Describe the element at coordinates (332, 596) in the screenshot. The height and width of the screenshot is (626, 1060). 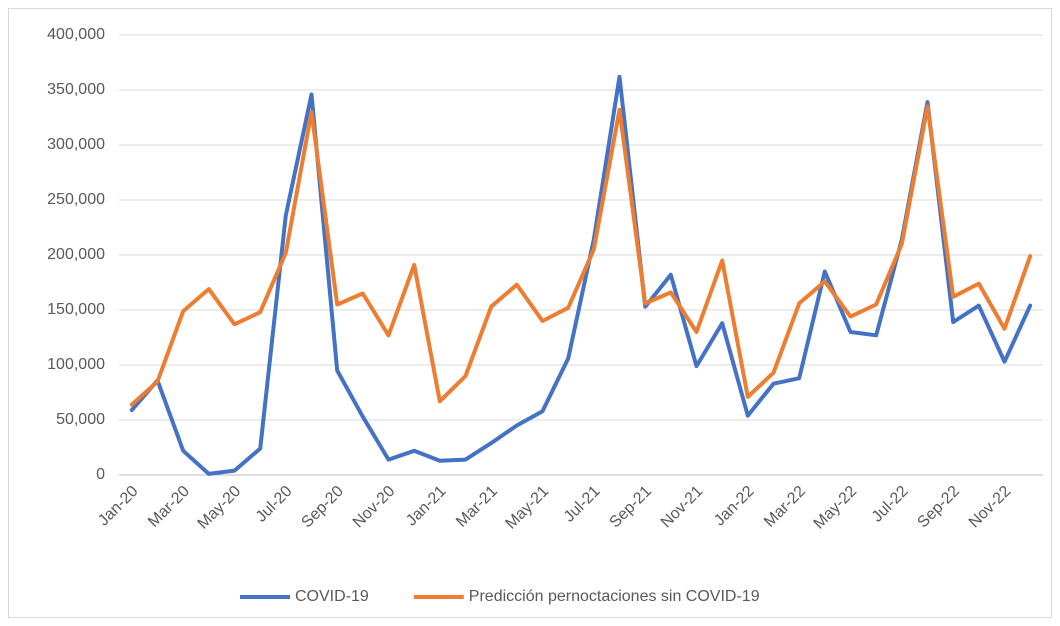
I see `legend-label: COVID-19` at that location.